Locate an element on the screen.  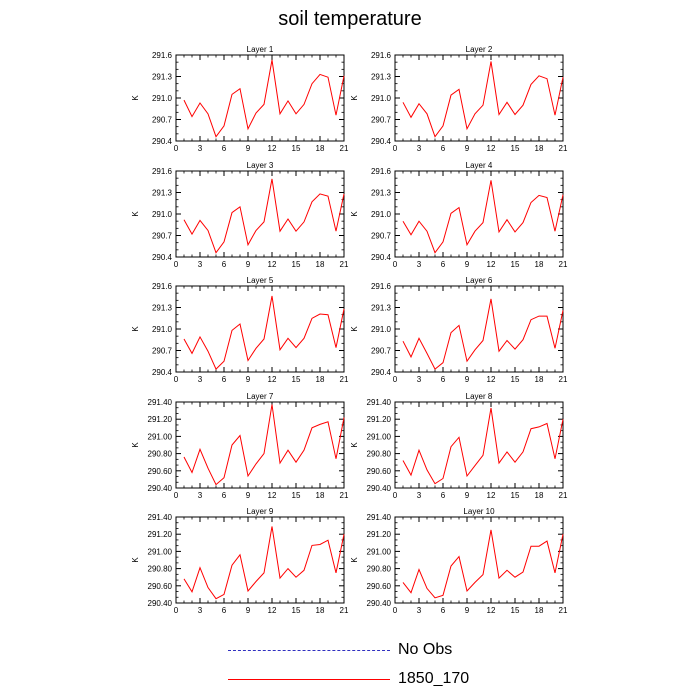
panel-title: Layer 2 is located at coordinates (479, 49).